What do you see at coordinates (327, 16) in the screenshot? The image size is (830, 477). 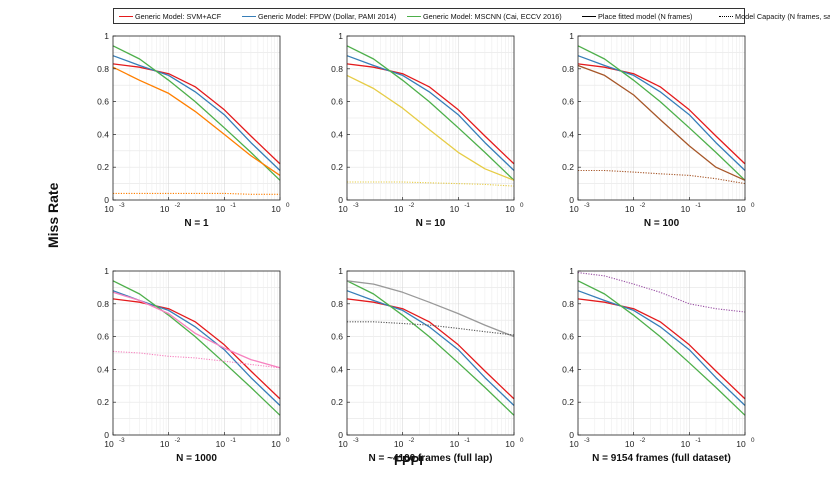 I see `legend-label-fpdw: Generic Model: FPDW (Dollar, PAMI 2014)` at bounding box center [327, 16].